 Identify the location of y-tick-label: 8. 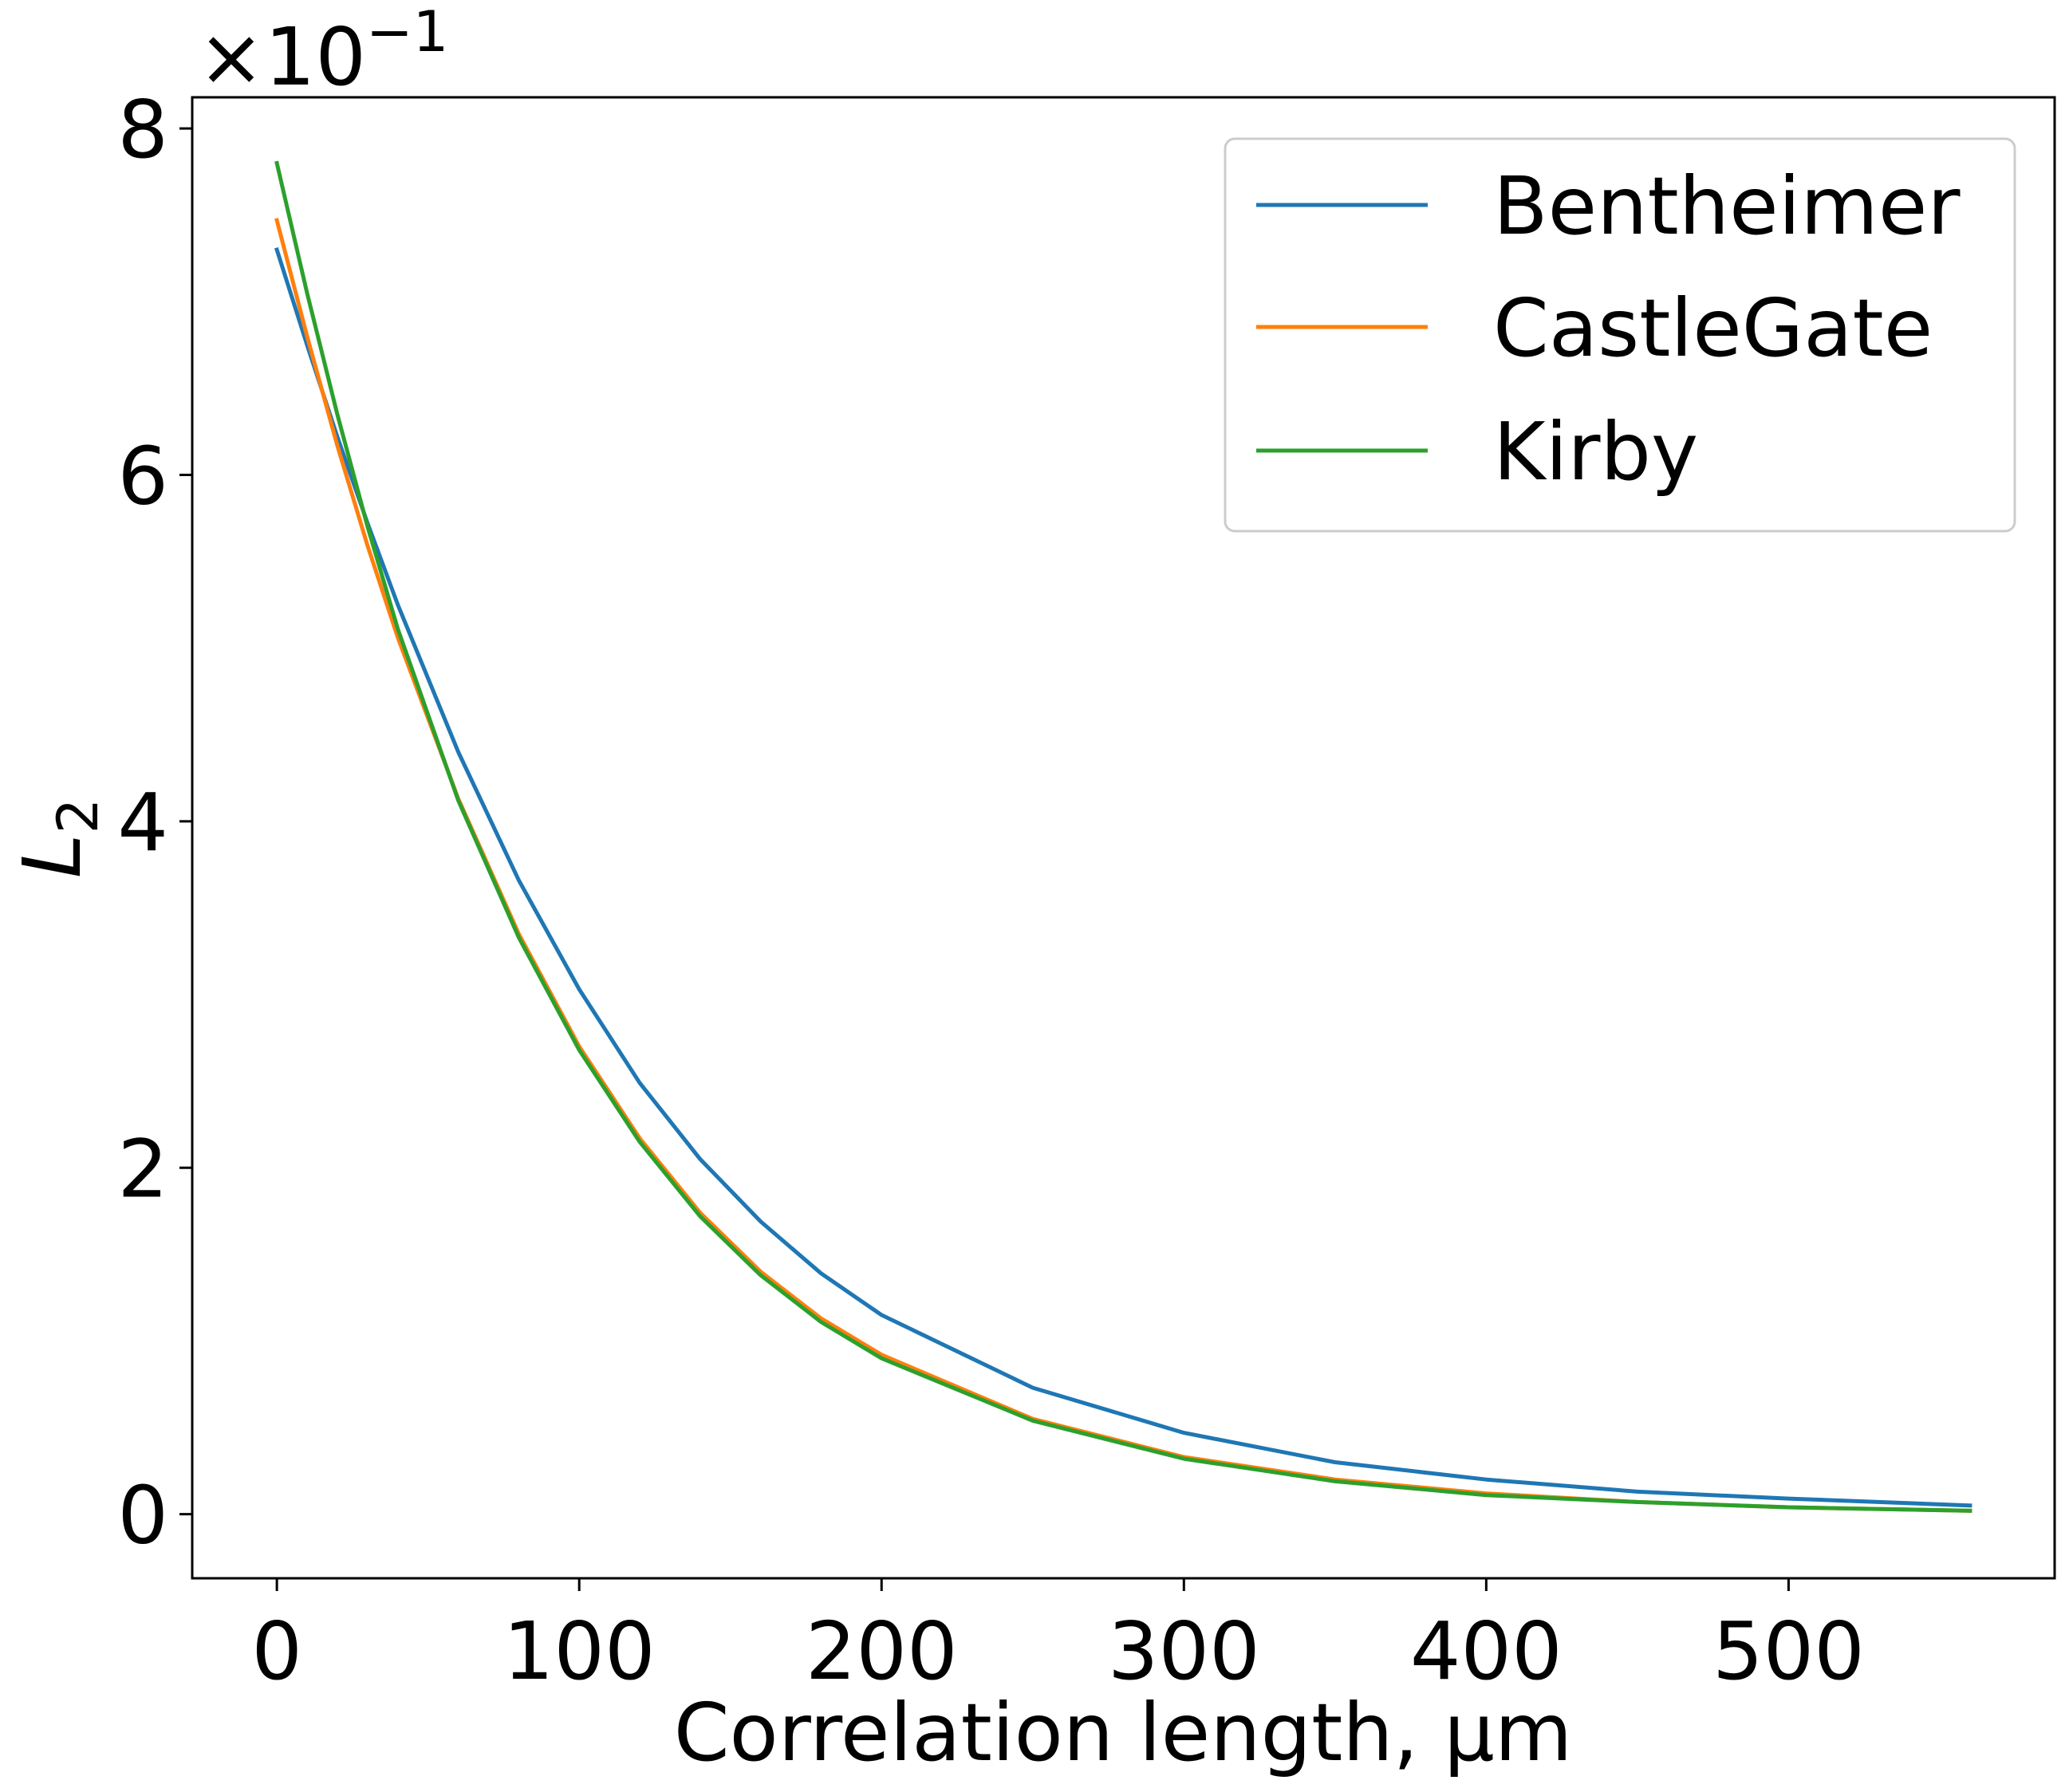
(142, 129).